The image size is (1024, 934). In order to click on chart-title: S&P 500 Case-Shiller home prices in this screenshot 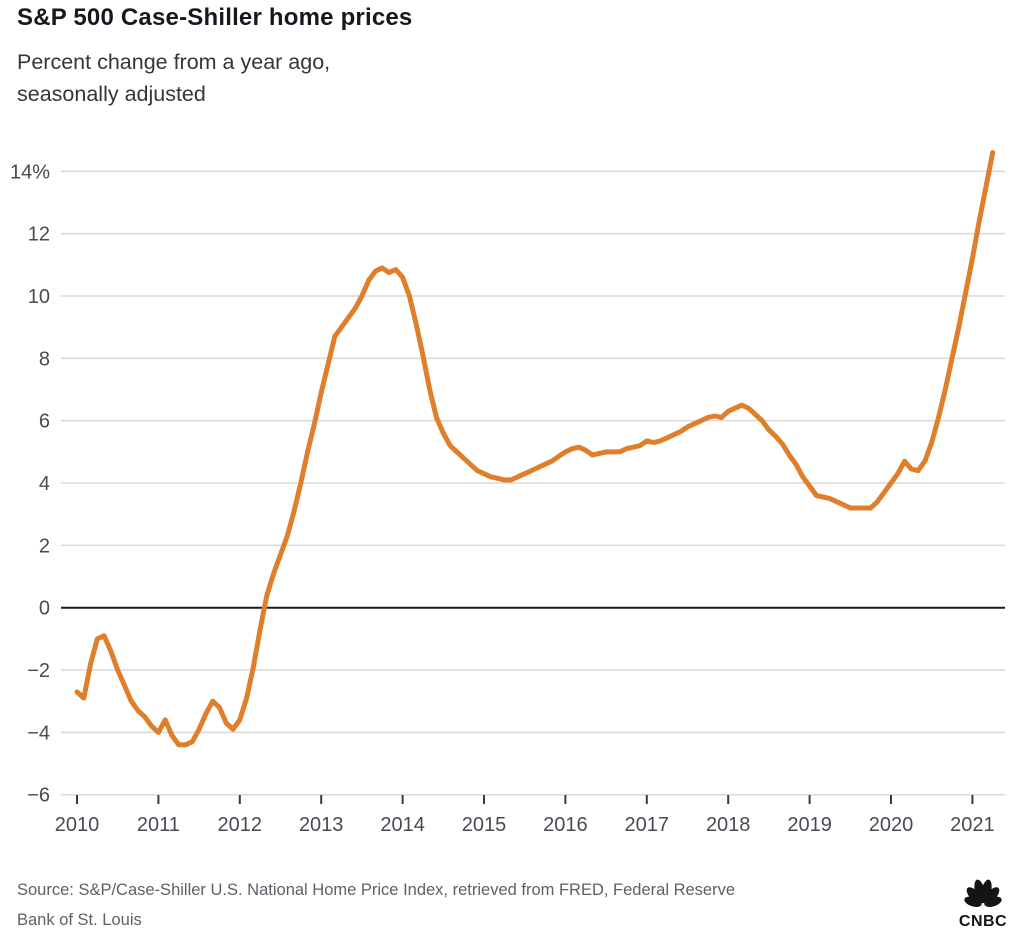, I will do `click(215, 17)`.